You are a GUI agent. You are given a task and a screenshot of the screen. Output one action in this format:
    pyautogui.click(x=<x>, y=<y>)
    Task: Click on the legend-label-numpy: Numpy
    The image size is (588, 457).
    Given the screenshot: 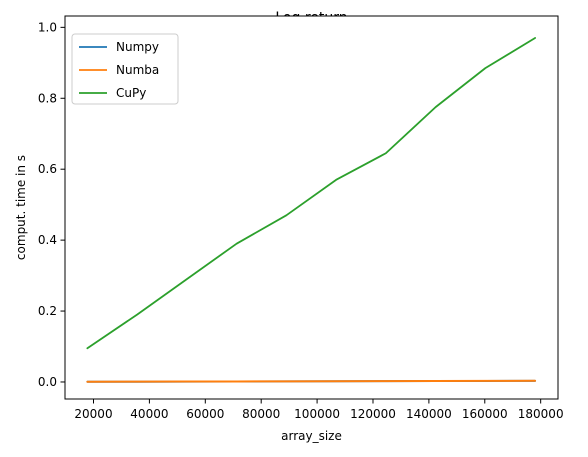 What is the action you would take?
    pyautogui.click(x=137, y=47)
    